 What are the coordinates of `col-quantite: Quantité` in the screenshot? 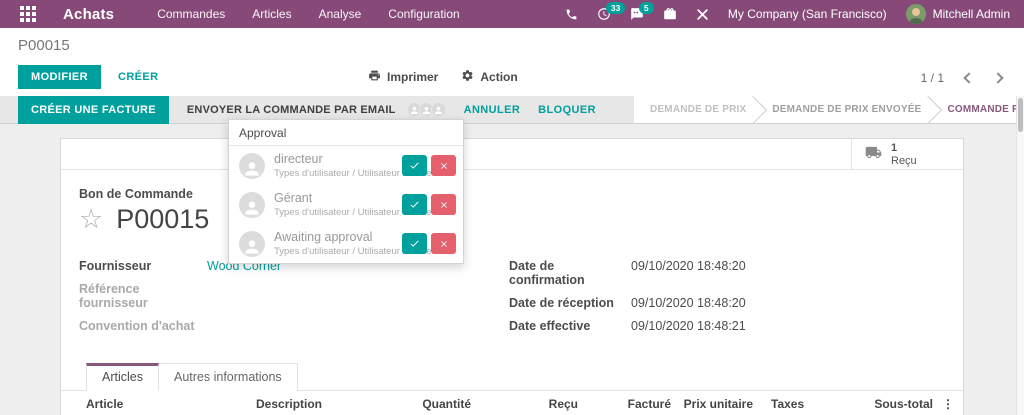 It's located at (442, 403).